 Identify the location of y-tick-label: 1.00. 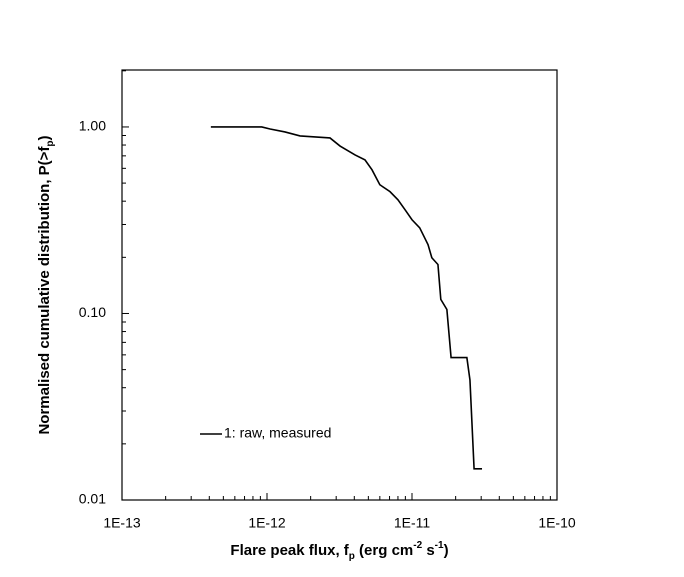
(92, 126).